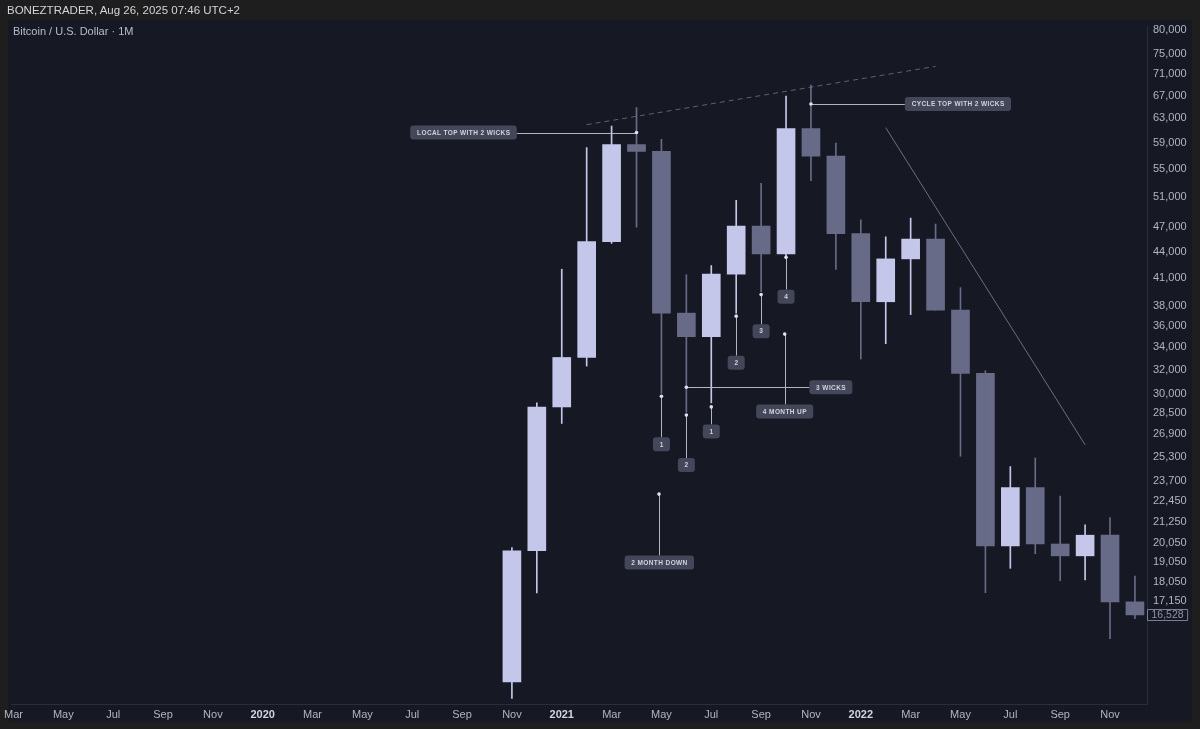 The image size is (1200, 729). Describe the element at coordinates (1170, 600) in the screenshot. I see `y-tick-label: 17,150` at that location.